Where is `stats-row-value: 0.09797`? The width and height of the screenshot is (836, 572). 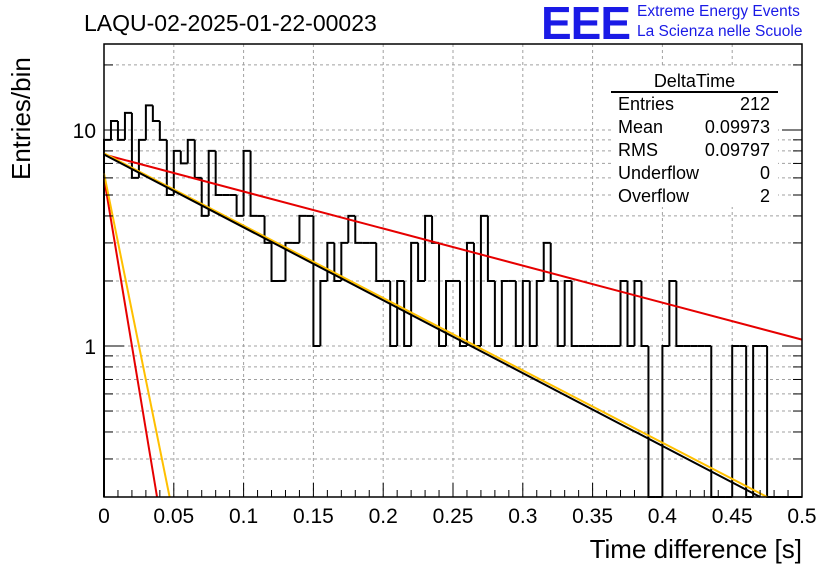 stats-row-value: 0.09797 is located at coordinates (737, 150).